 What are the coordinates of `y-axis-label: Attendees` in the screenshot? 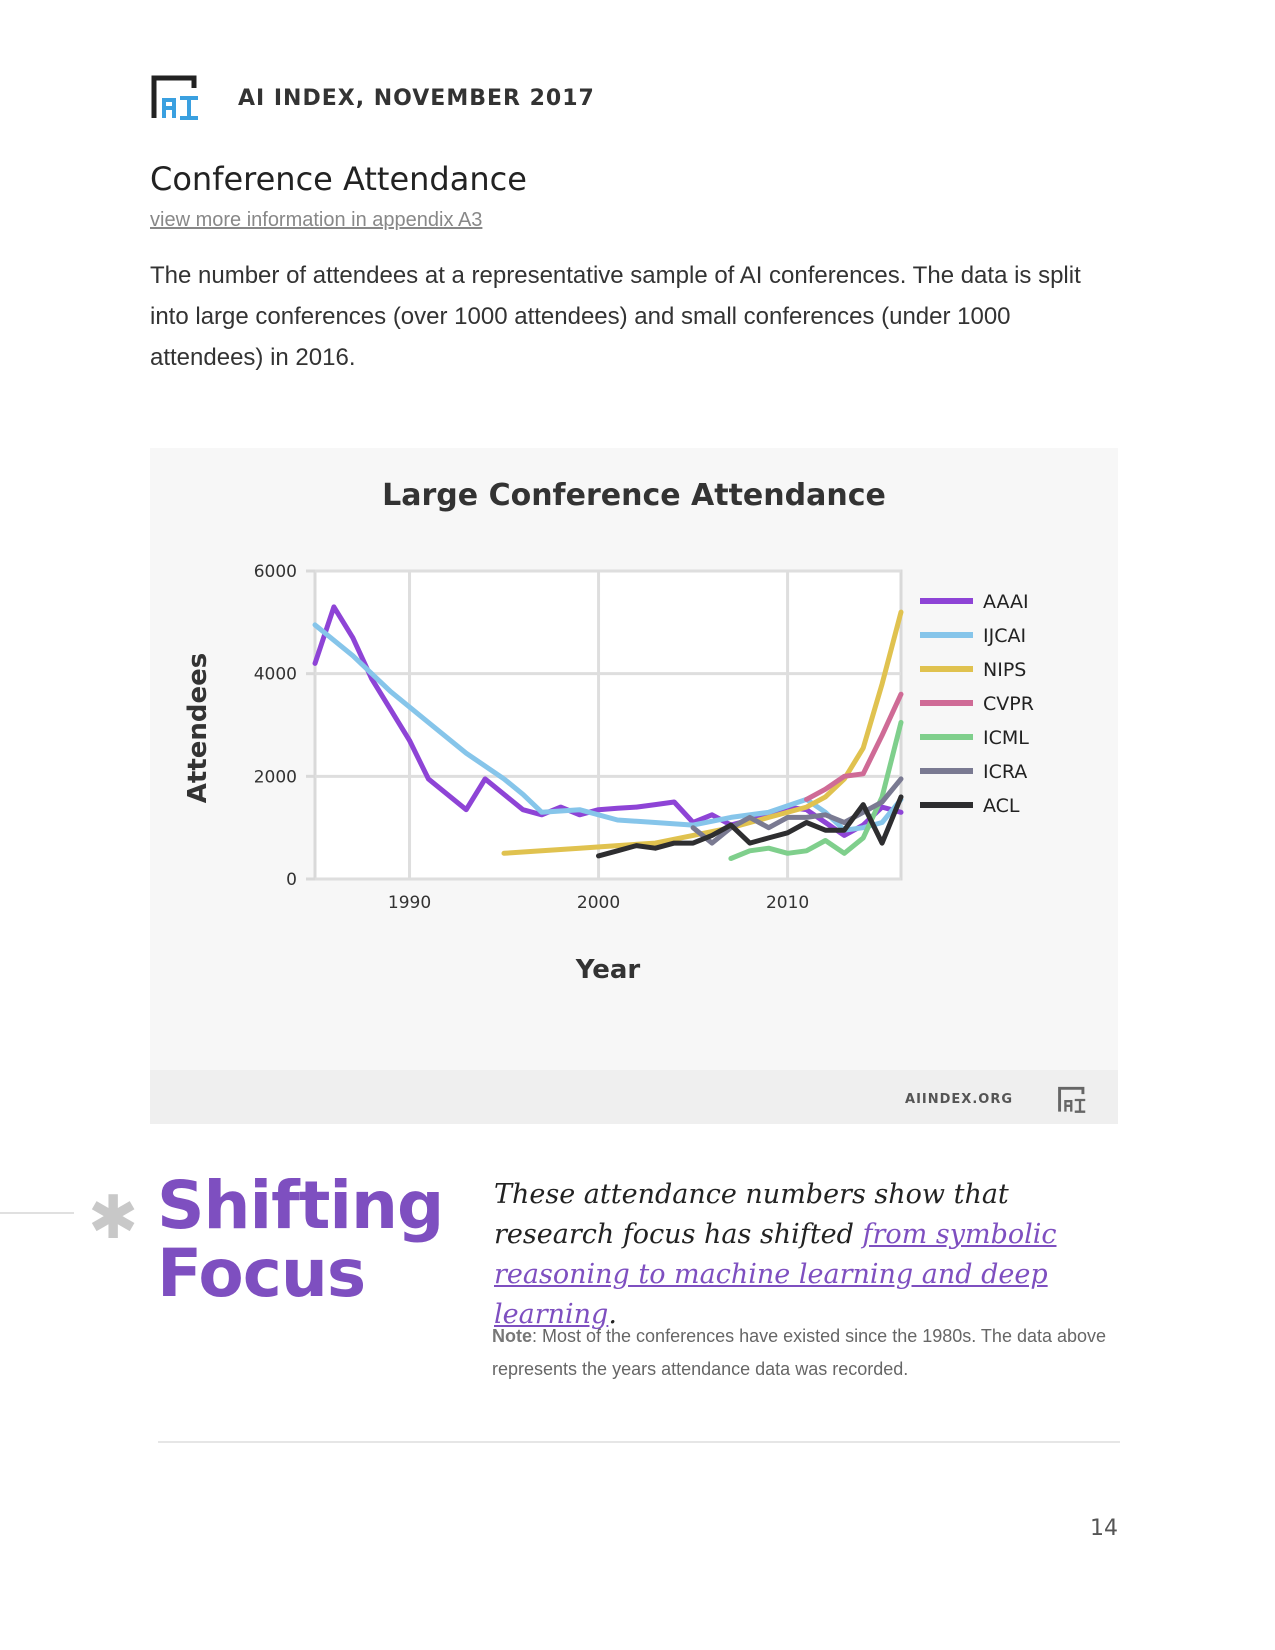 It's located at (198, 728).